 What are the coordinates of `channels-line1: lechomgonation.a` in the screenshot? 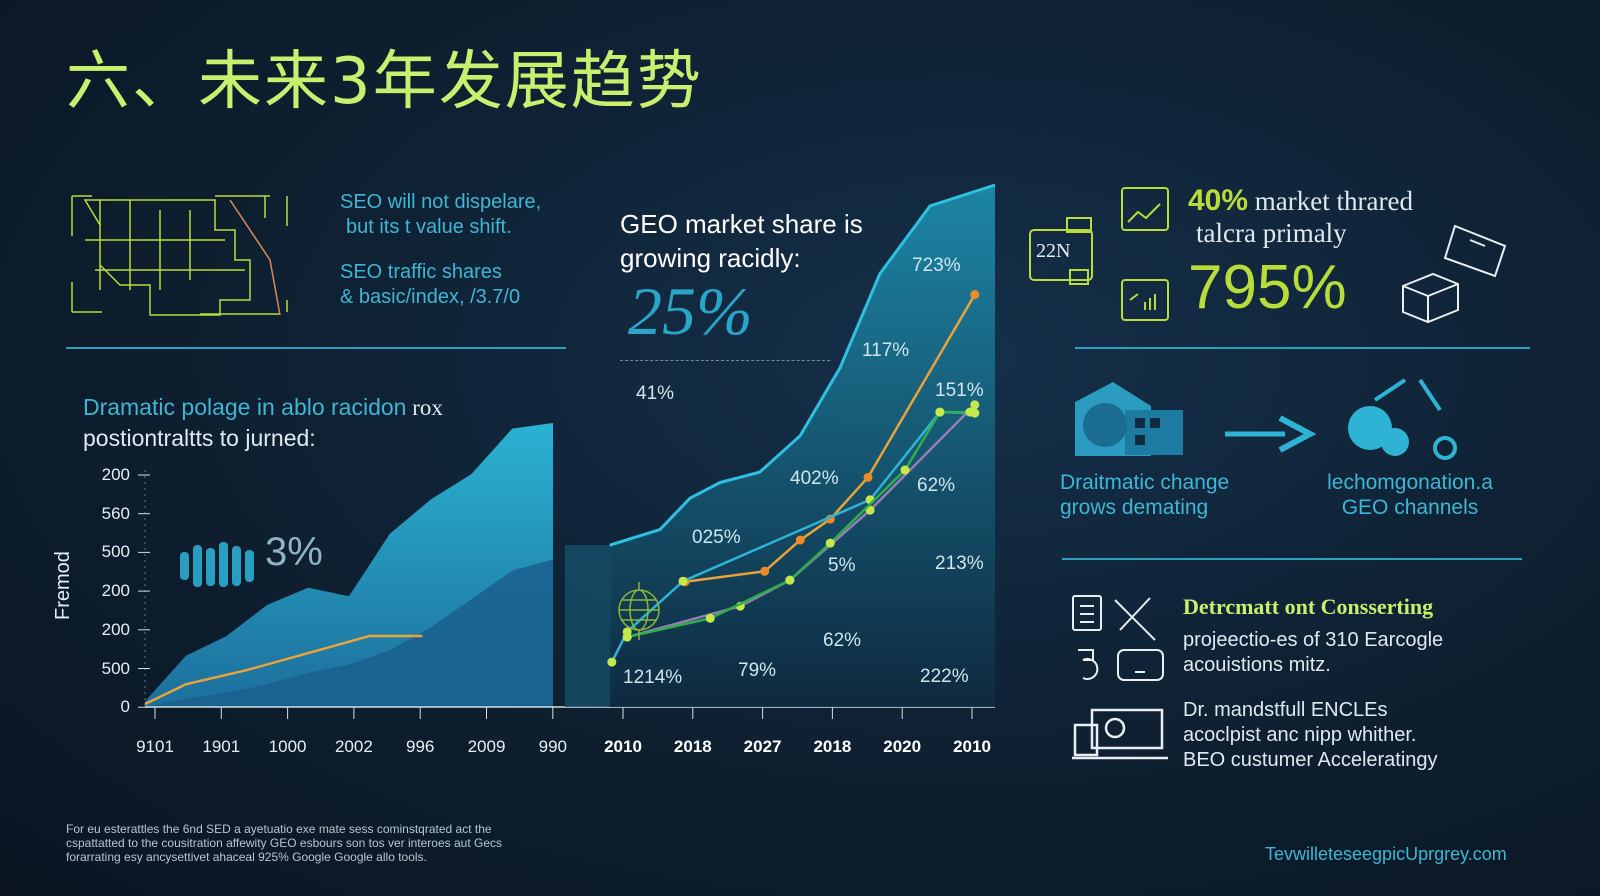 It's located at (1410, 482).